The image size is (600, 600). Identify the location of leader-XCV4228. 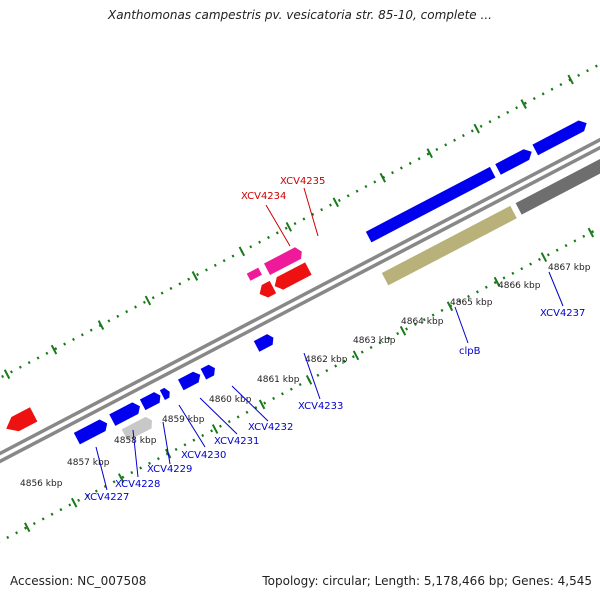
(135, 453).